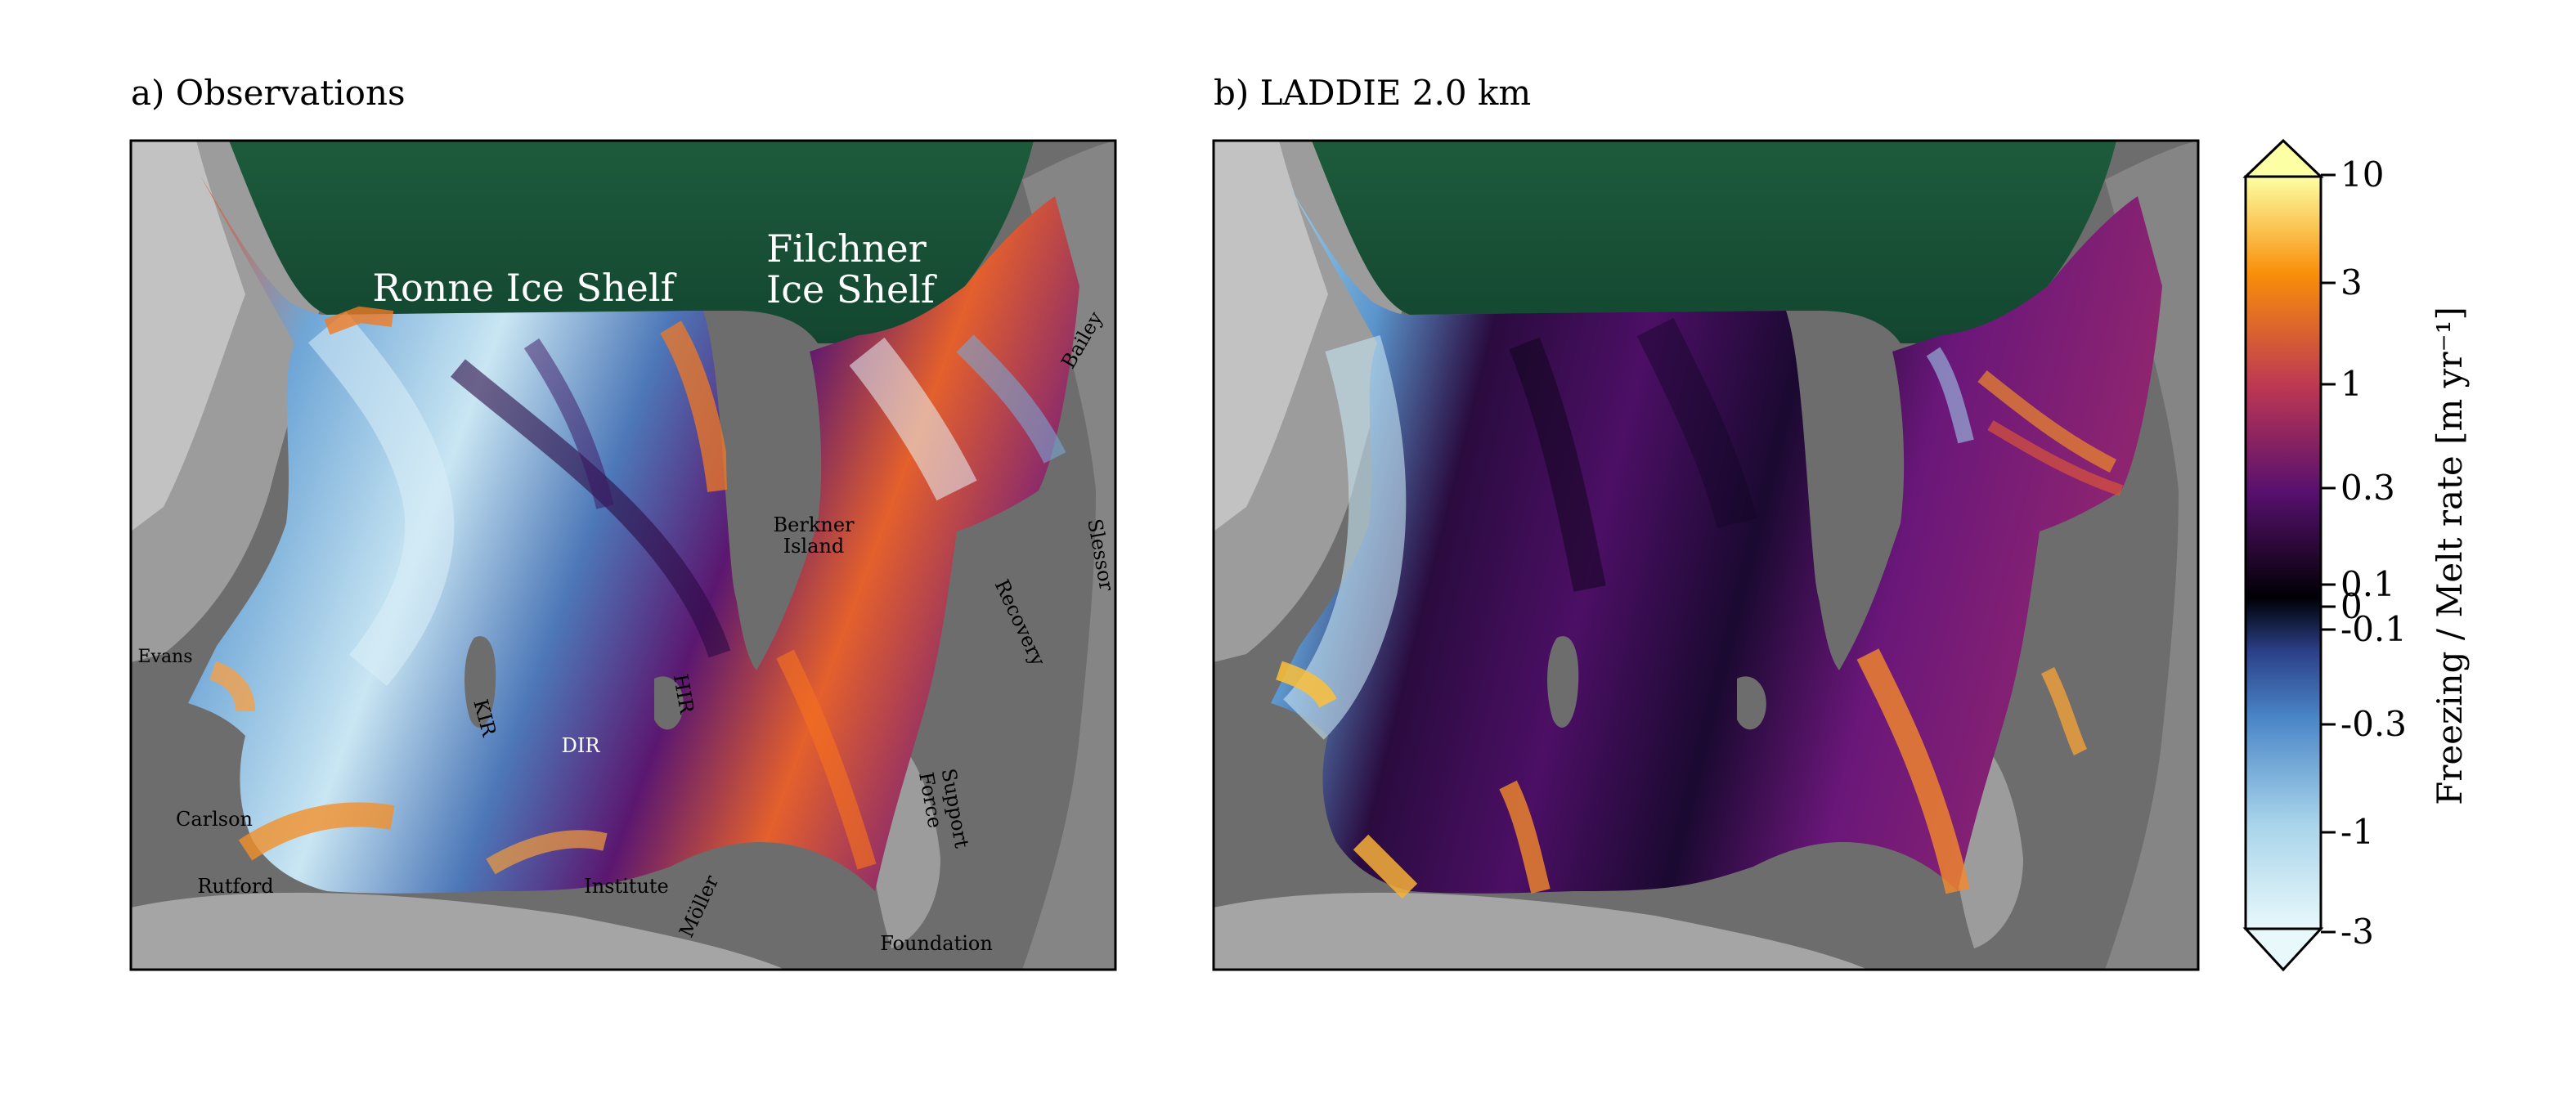  Describe the element at coordinates (480, 682) in the screenshot. I see `kir-rise-a` at that location.